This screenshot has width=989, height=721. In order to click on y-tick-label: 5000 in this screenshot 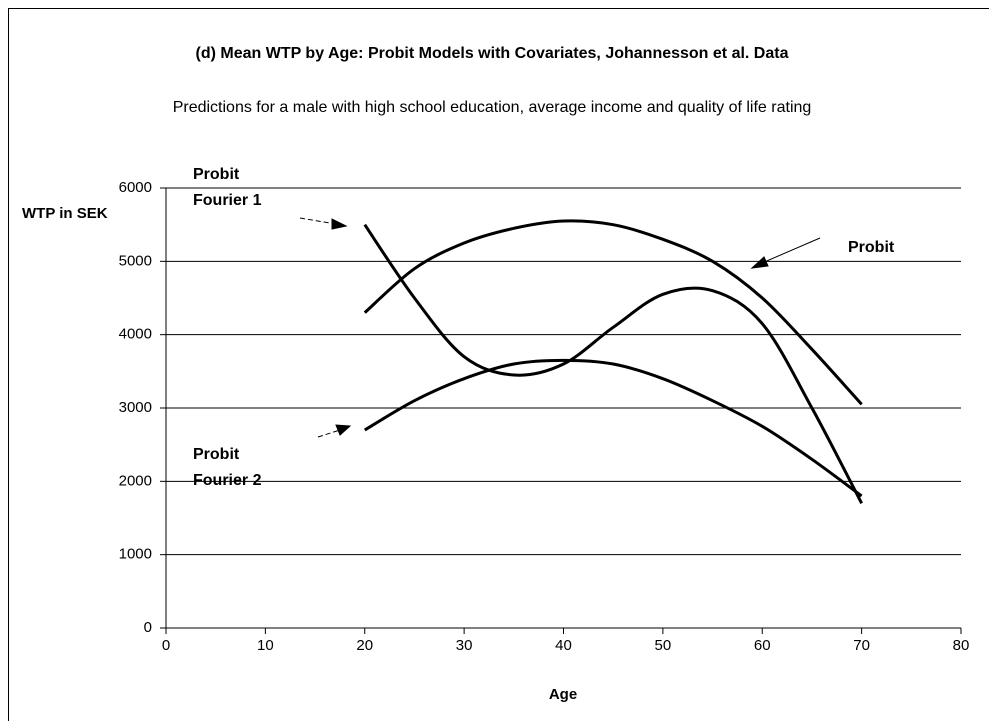, I will do `click(135, 260)`.